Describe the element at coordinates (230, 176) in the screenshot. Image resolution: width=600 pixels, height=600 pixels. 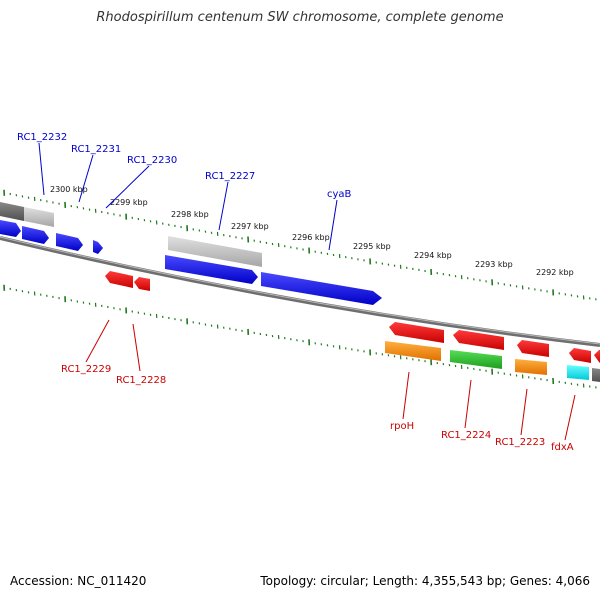
I see `gene-label: RC1_2227` at that location.